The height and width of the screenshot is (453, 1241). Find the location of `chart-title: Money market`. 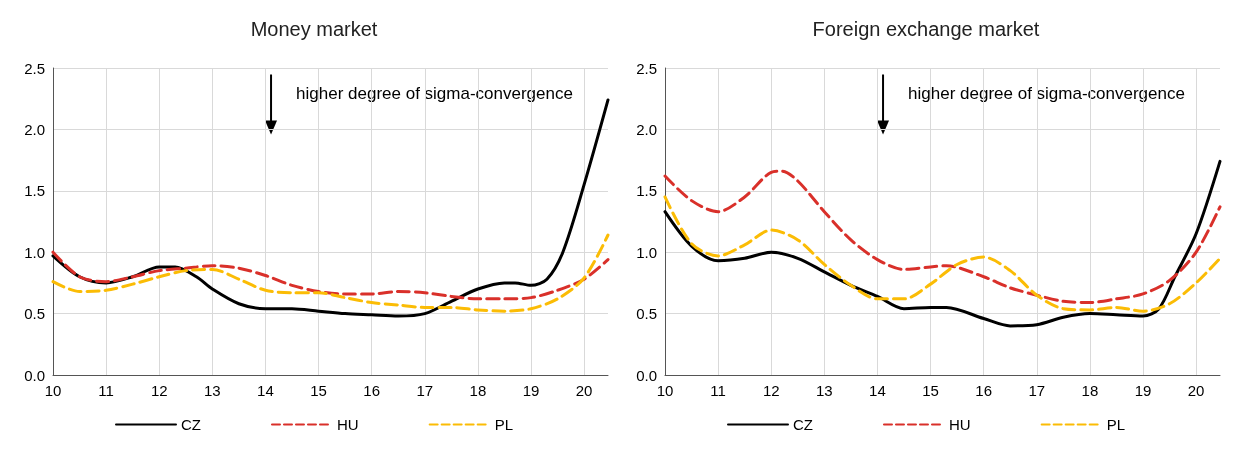

chart-title: Money market is located at coordinates (314, 29).